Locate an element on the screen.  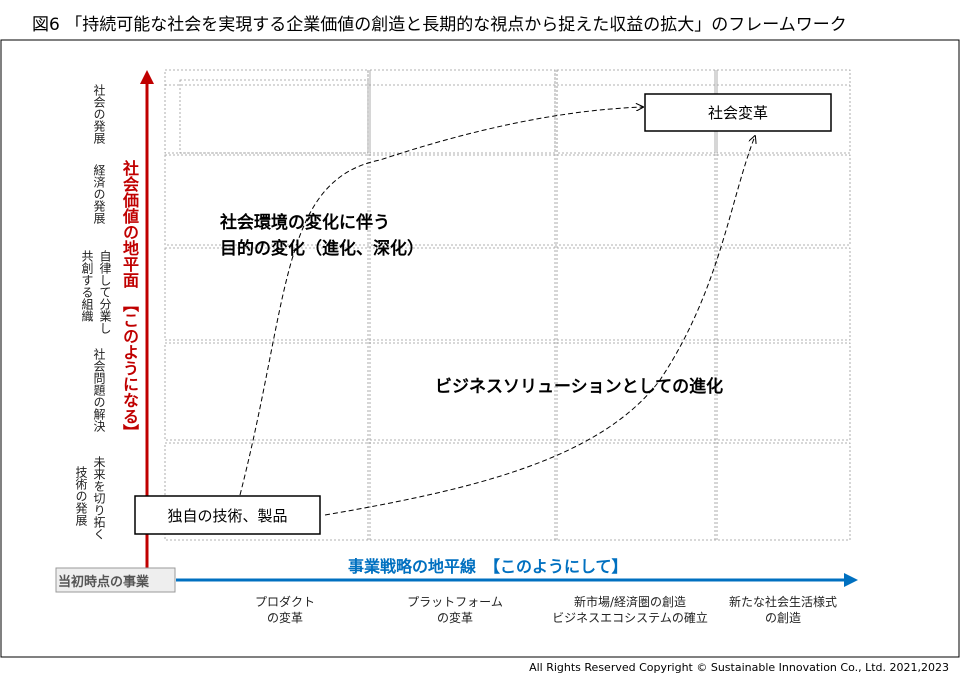
origin-box is located at coordinates (115, 580).